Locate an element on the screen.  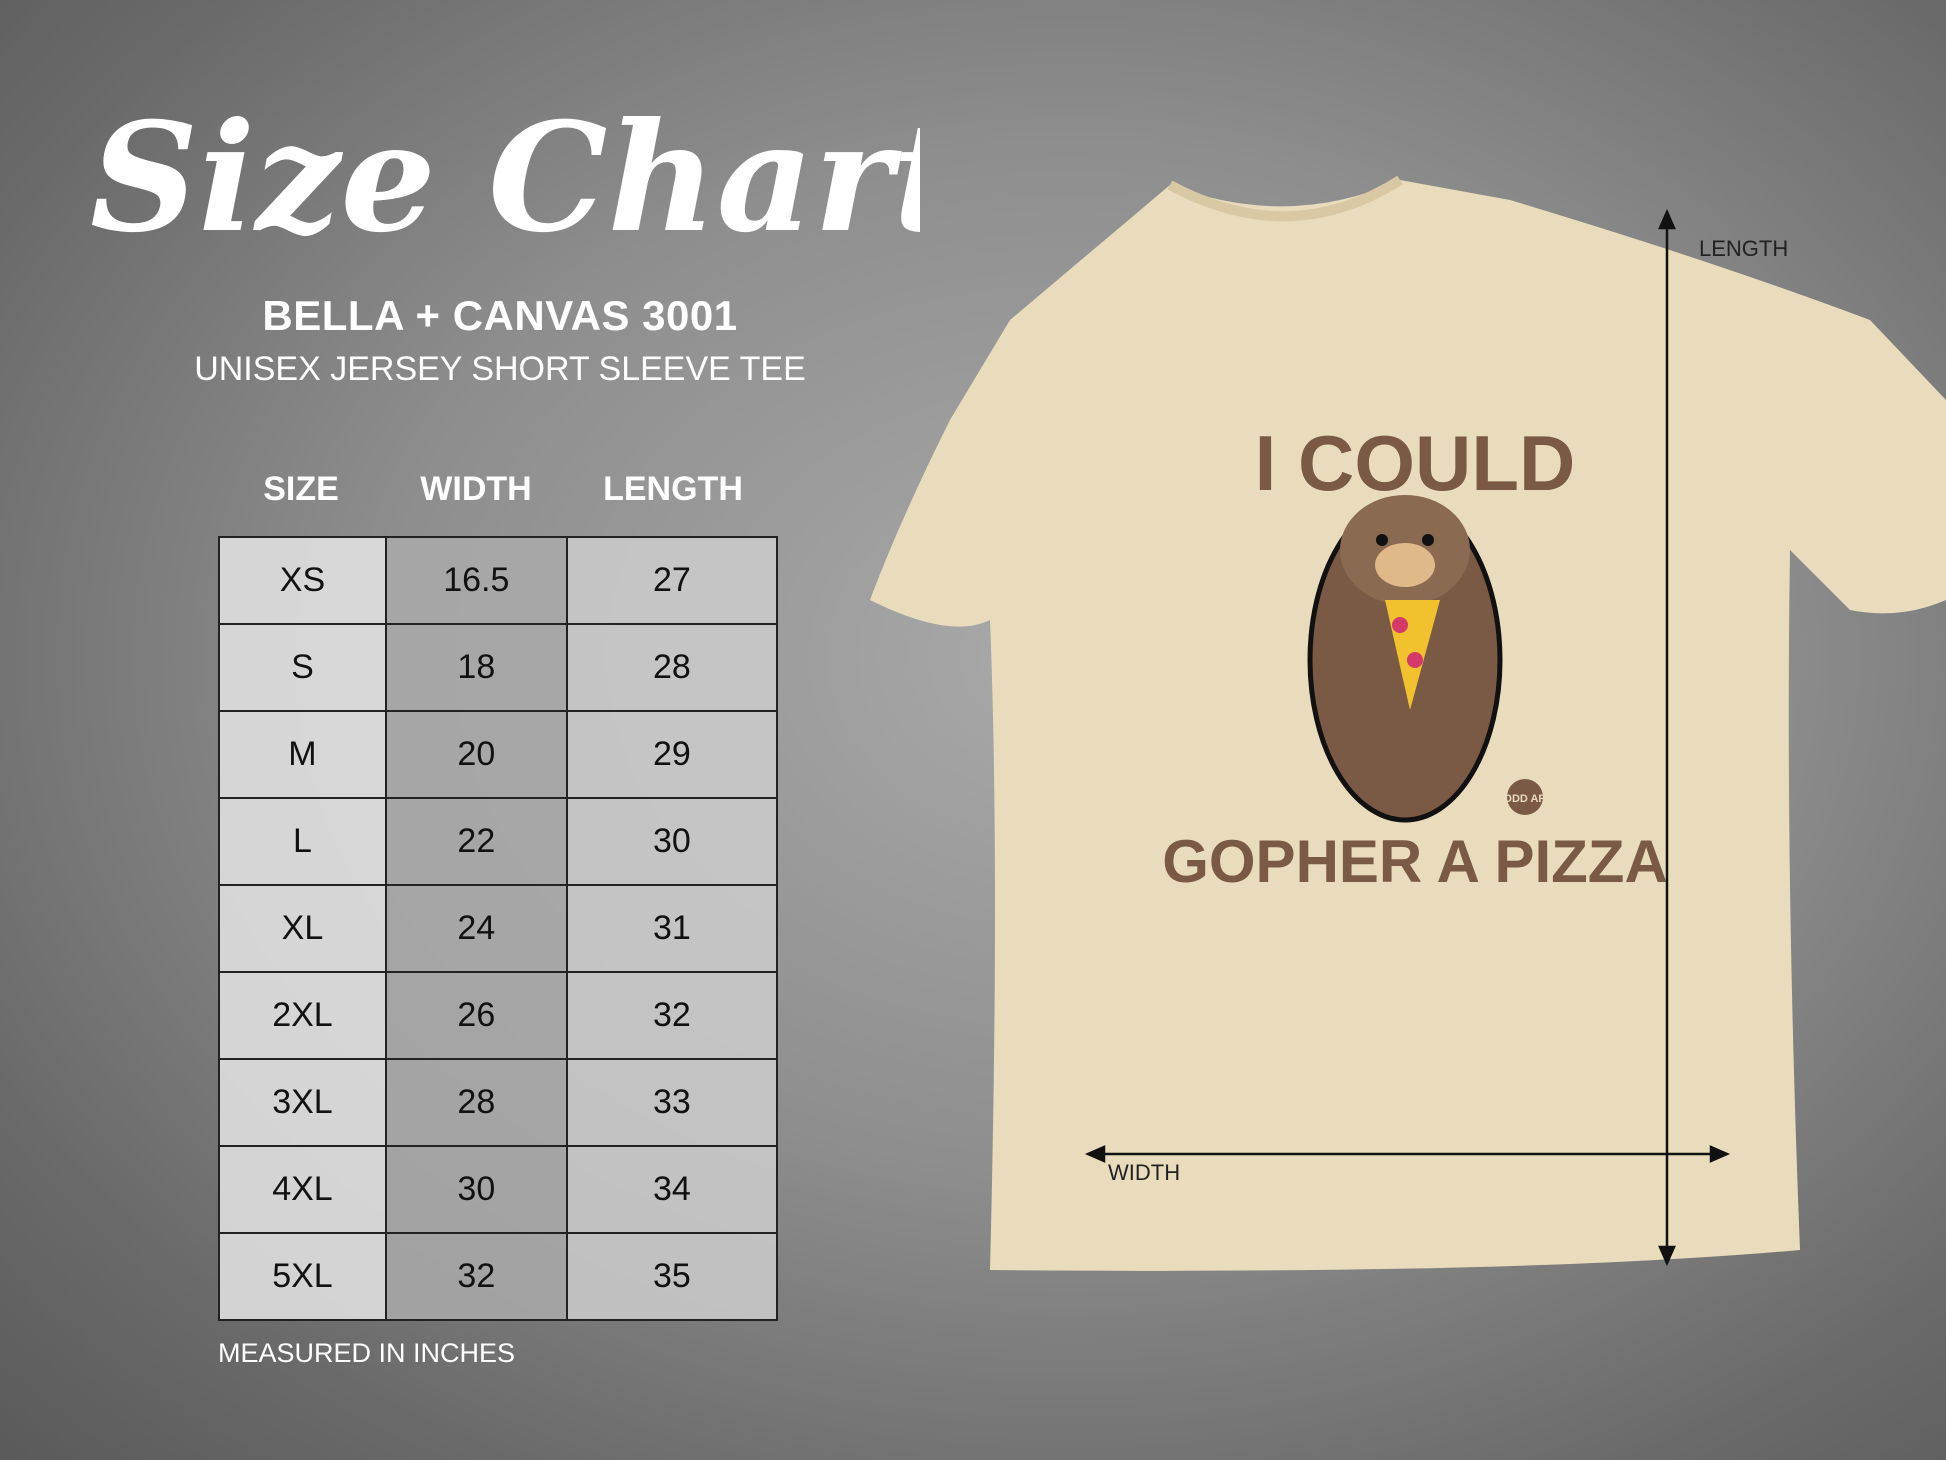
size-cell: L is located at coordinates (302, 841).